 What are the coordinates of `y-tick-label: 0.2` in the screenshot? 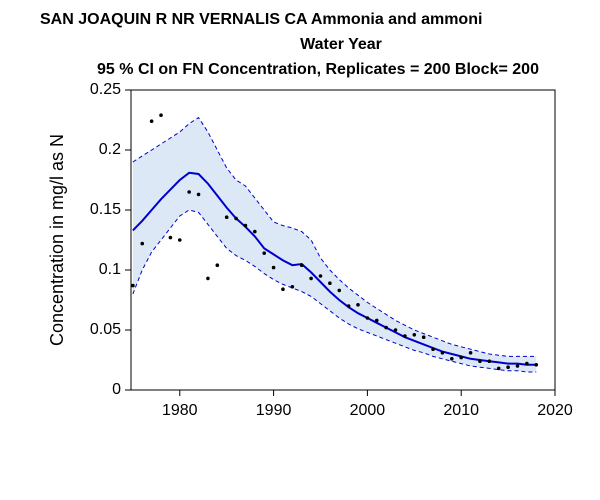 It's located at (110, 149).